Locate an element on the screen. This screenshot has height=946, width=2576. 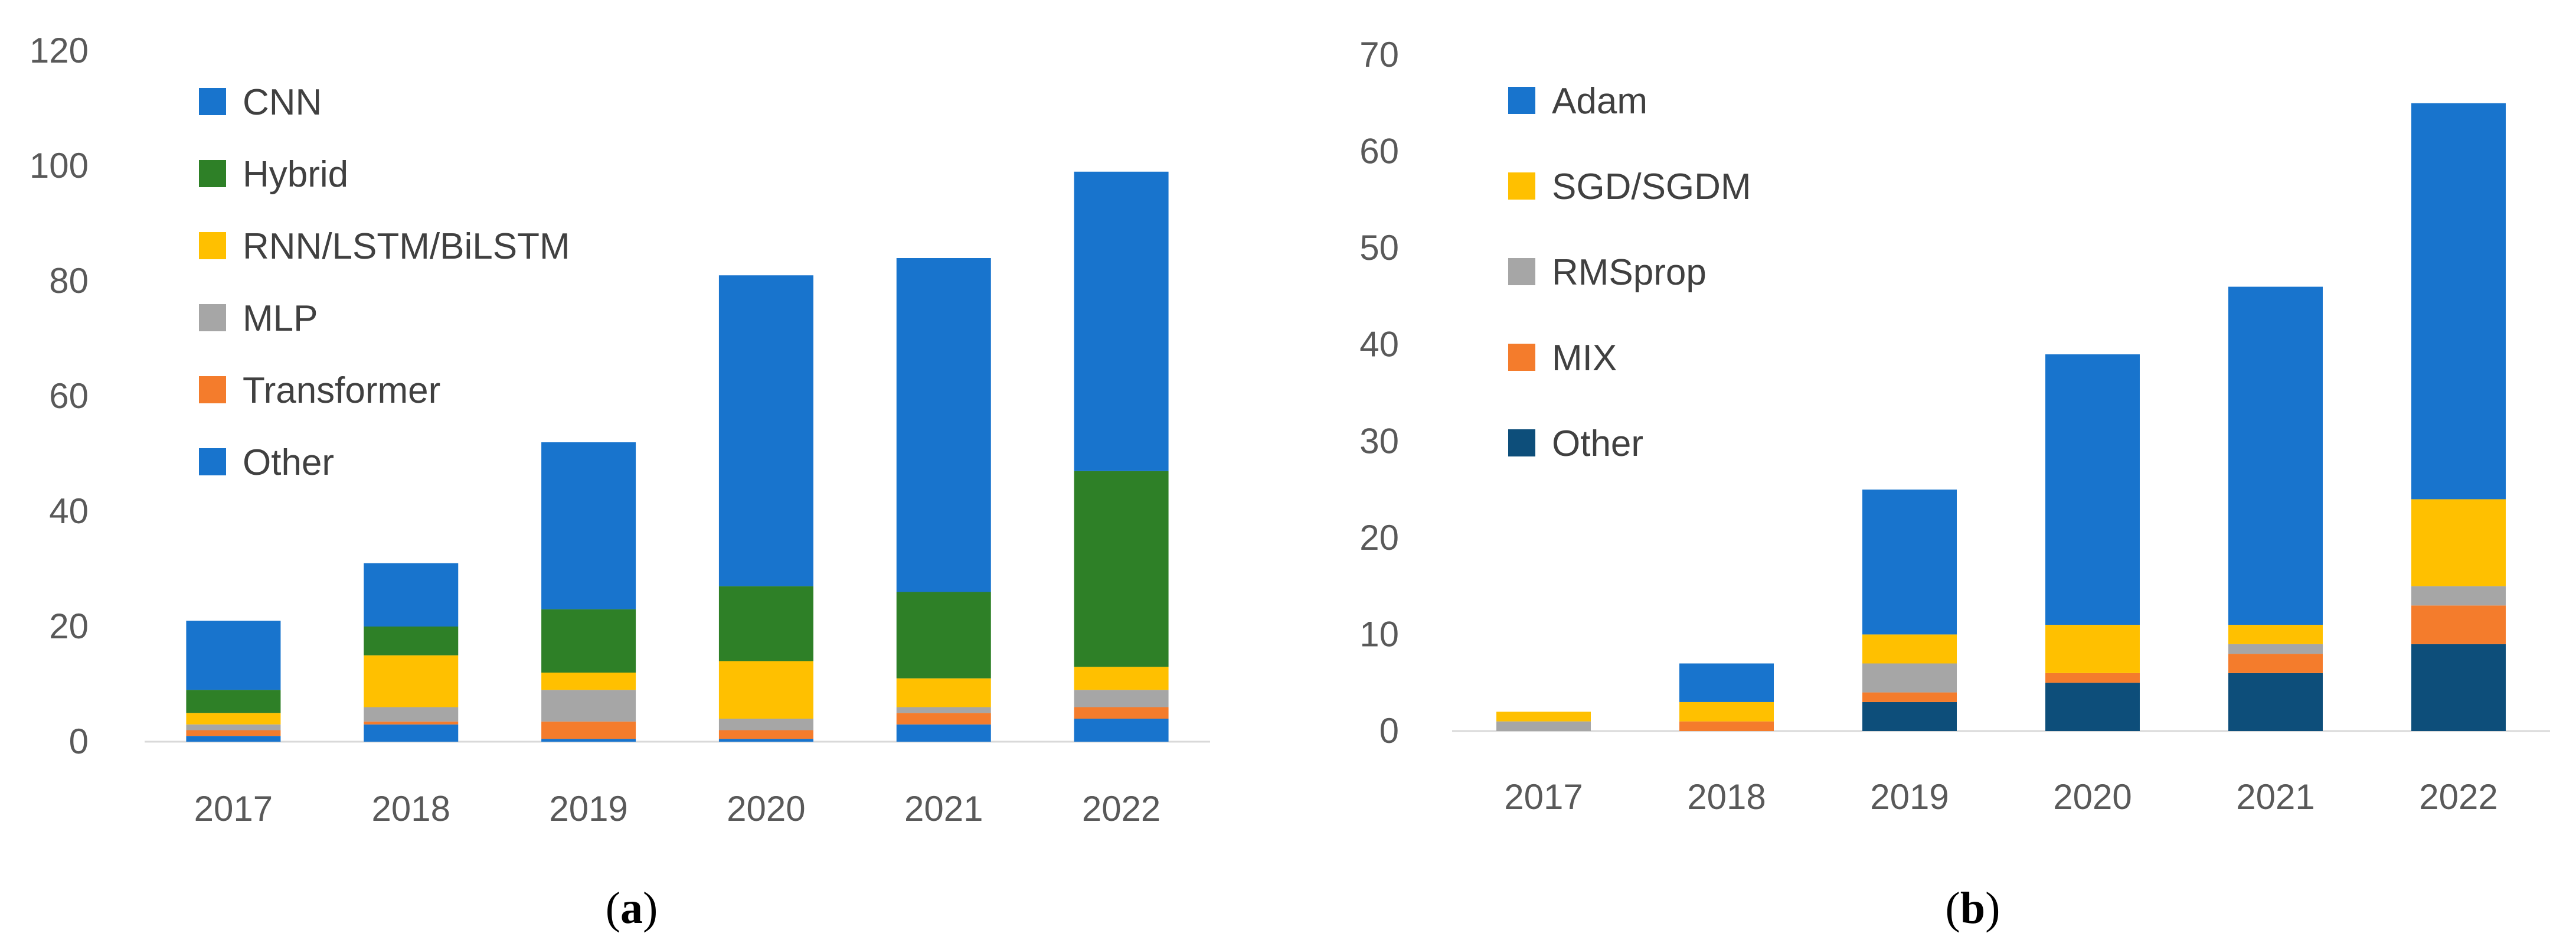
legend-label: SGD/SGDM is located at coordinates (1651, 187).